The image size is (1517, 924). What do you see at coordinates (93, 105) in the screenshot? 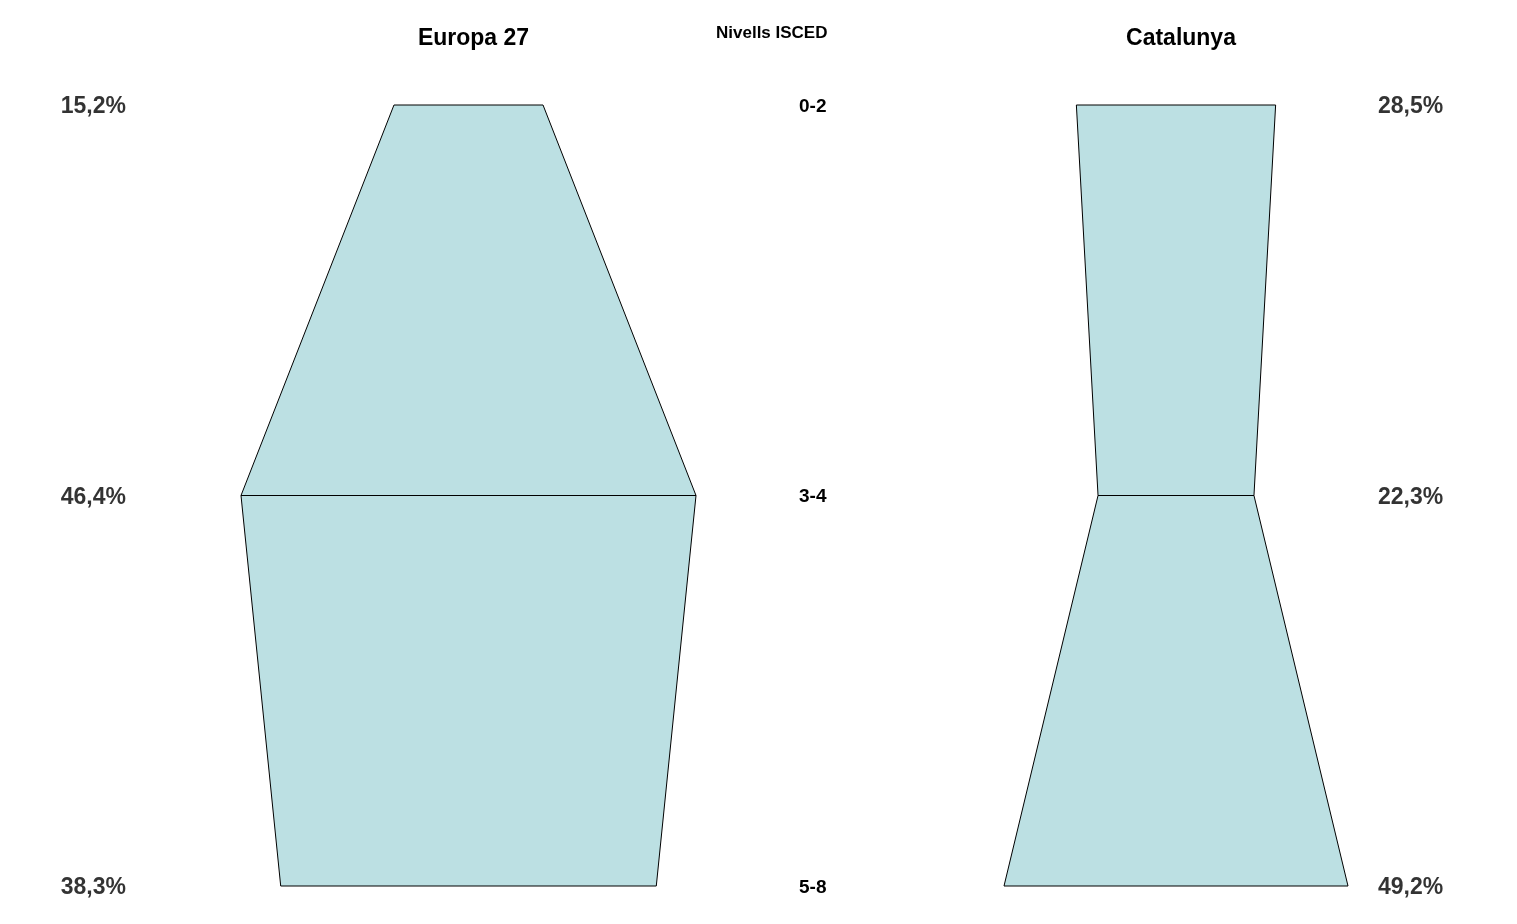
I see `data-label: 15,2%` at bounding box center [93, 105].